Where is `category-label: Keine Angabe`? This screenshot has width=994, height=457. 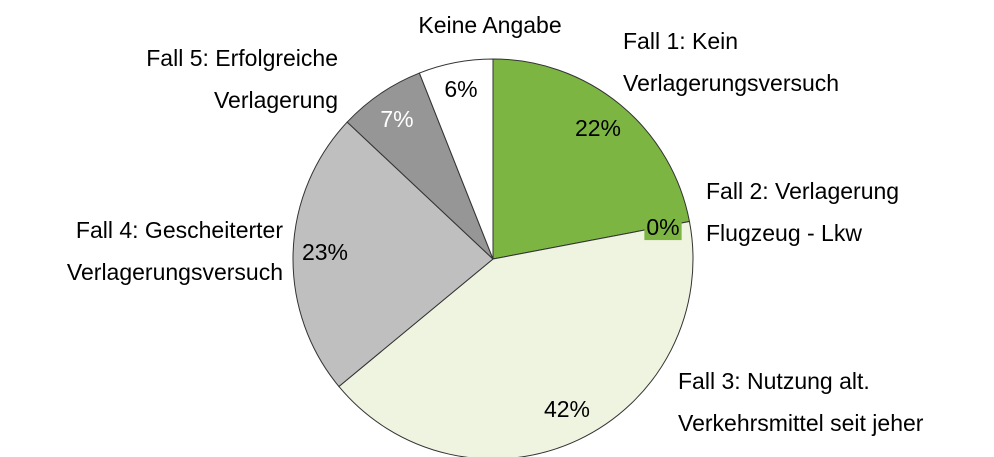 category-label: Keine Angabe is located at coordinates (489, 25).